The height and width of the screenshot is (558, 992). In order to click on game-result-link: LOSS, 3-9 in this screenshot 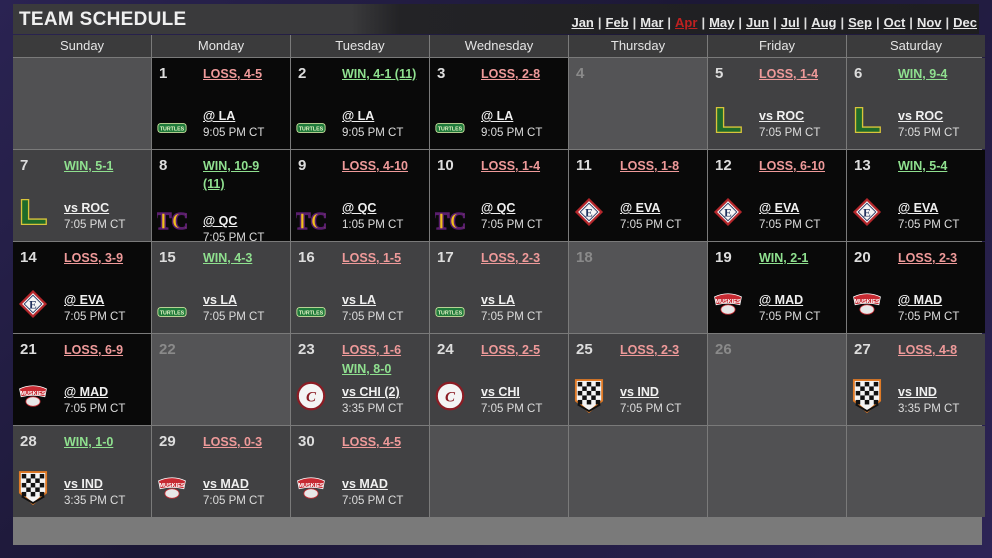, I will do `click(94, 258)`.